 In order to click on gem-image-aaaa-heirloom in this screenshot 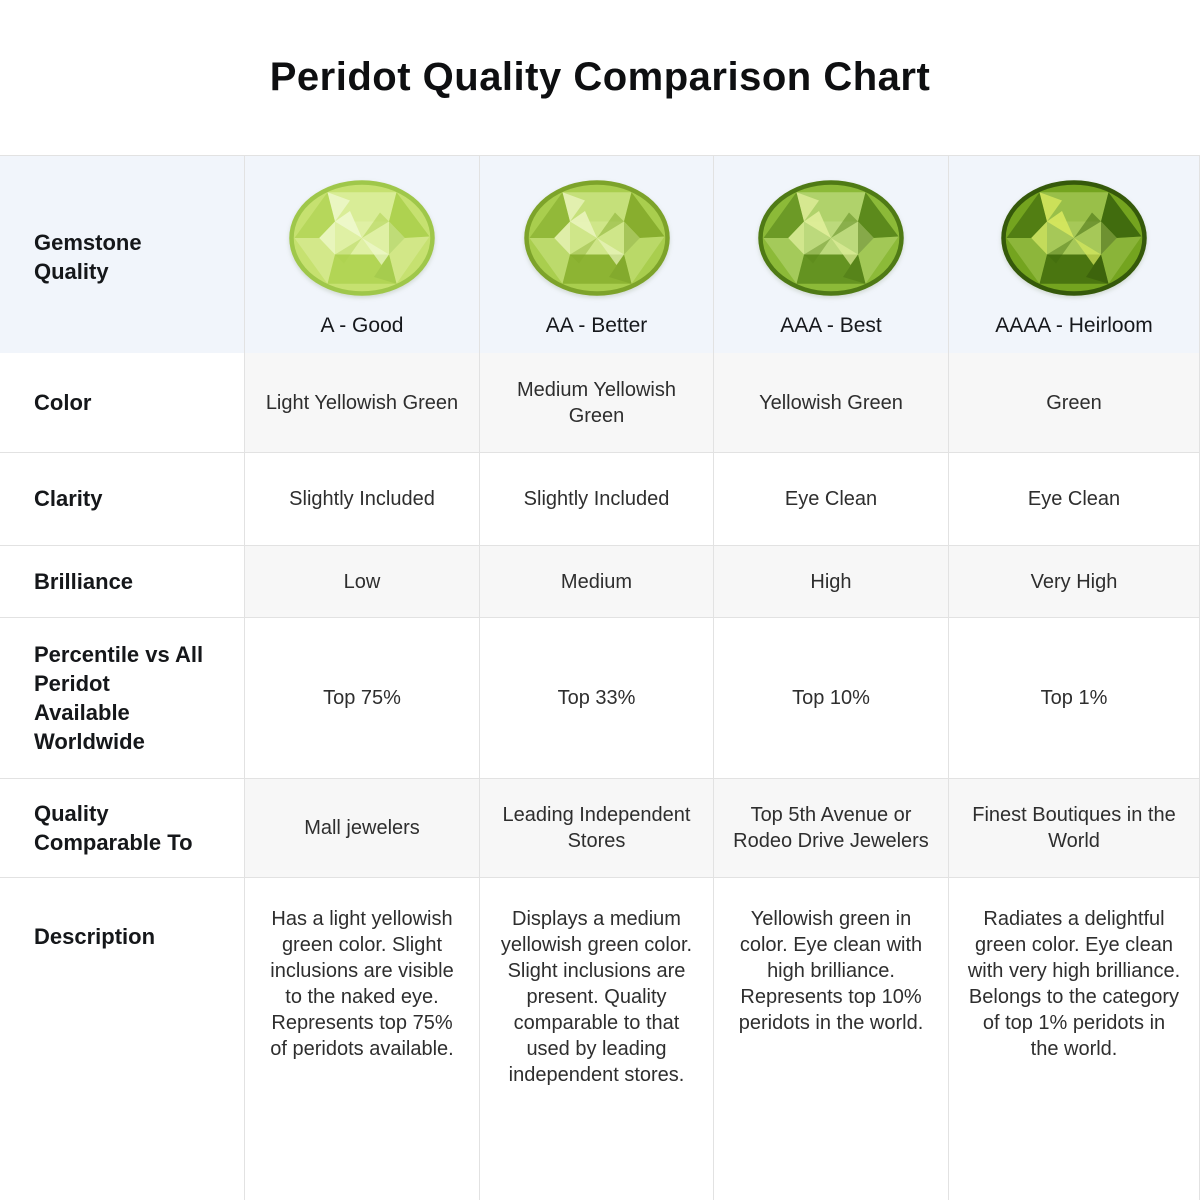, I will do `click(1074, 238)`.